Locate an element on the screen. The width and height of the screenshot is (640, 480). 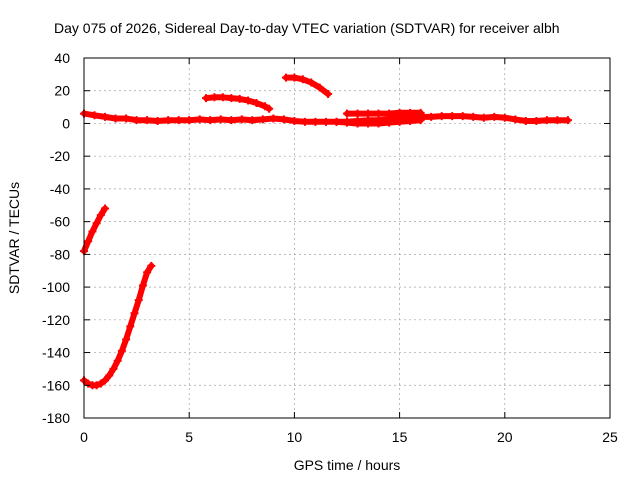
x-tick-label: 10 is located at coordinates (295, 437).